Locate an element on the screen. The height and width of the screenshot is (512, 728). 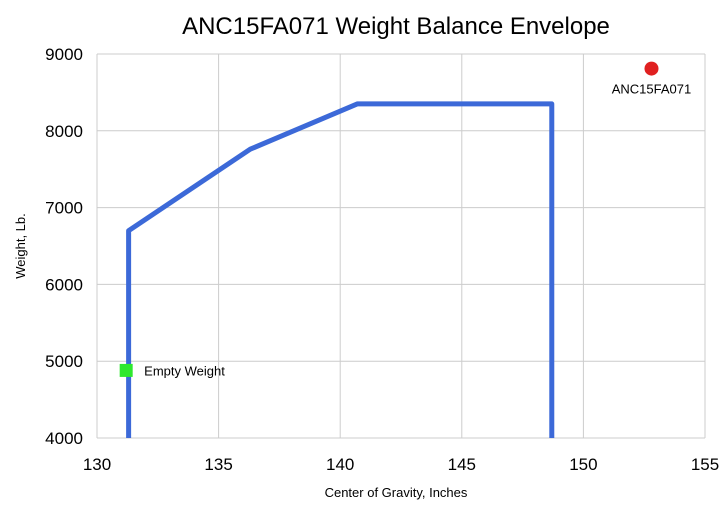
empty-weight-marker is located at coordinates (126, 370).